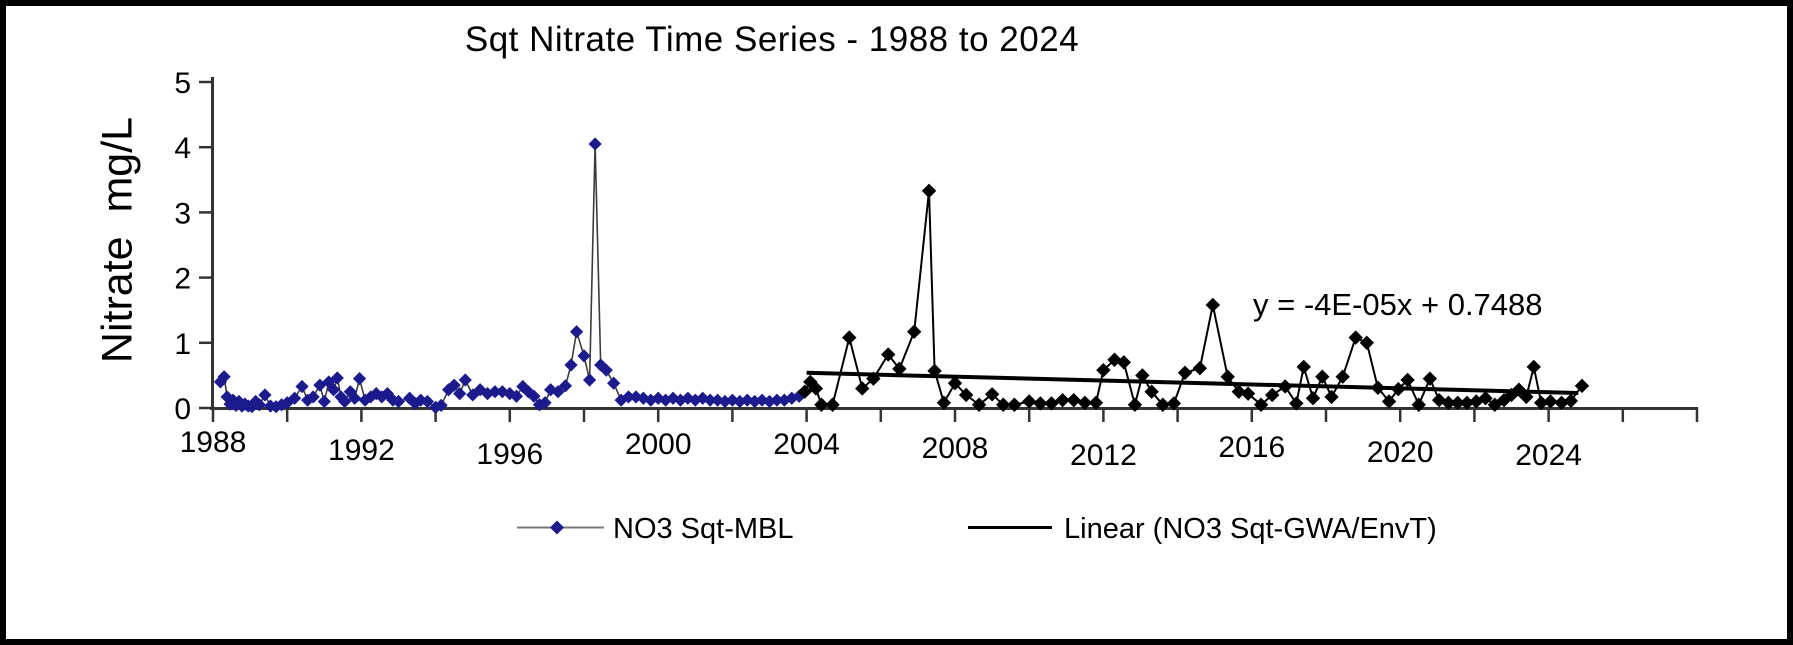 The image size is (1793, 645). I want to click on x-tick-label: 2004, so click(806, 444).